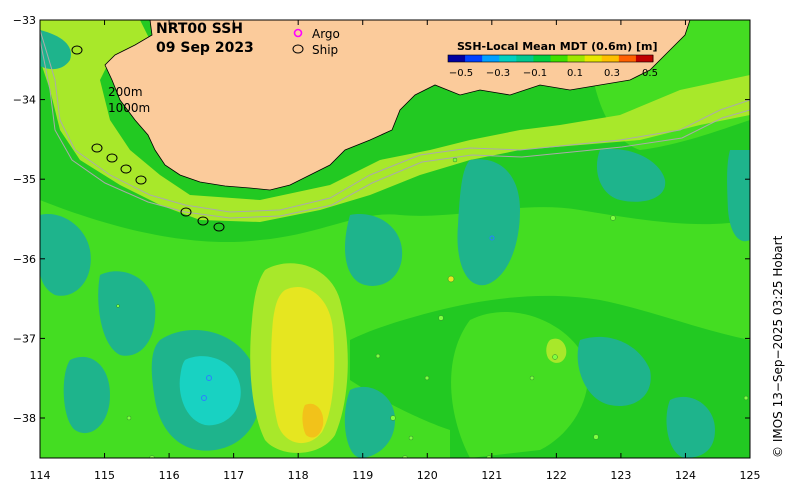  Describe the element at coordinates (316, 42) in the screenshot. I see `legend: Argo Ship` at that location.